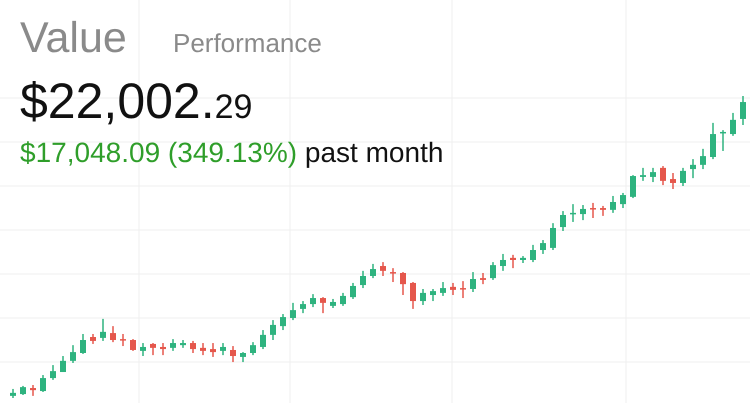 The image size is (750, 403). What do you see at coordinates (247, 43) in the screenshot?
I see `chart-subtitle: Performance` at bounding box center [247, 43].